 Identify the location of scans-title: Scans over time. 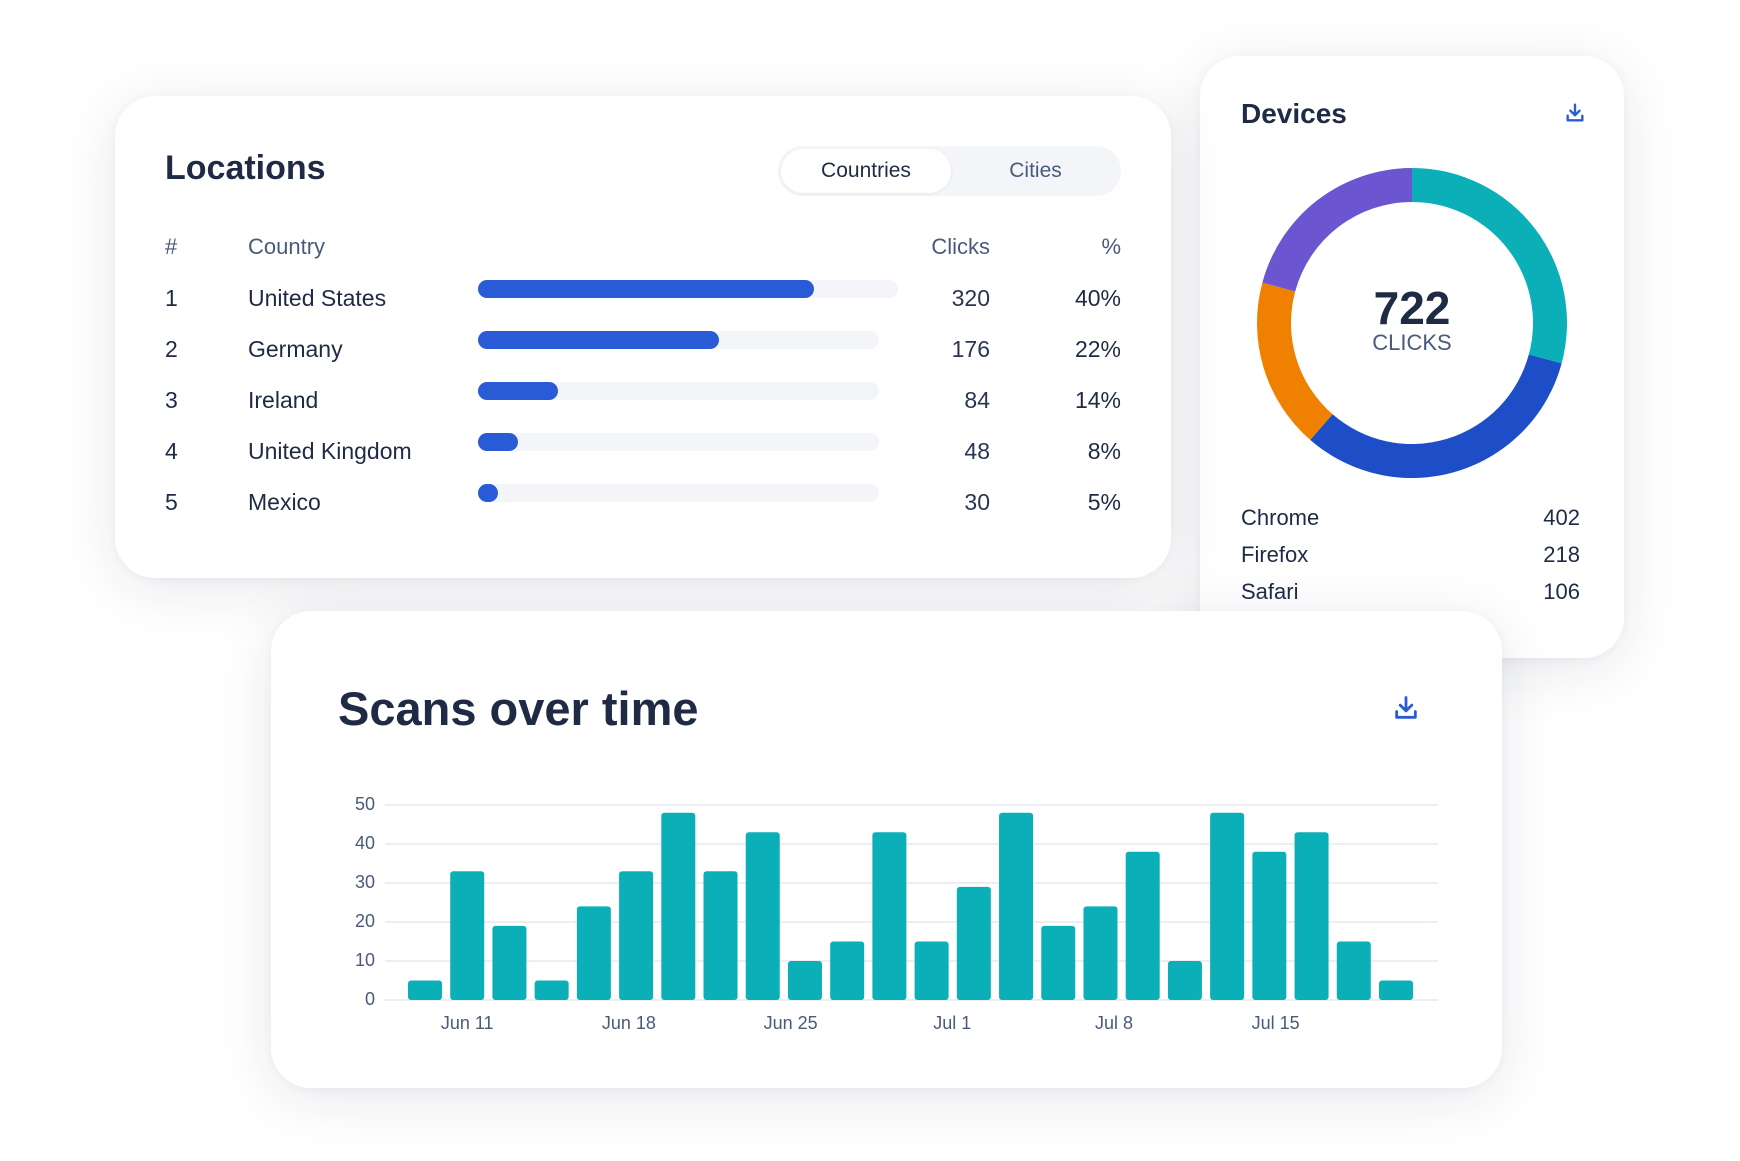
(518, 708).